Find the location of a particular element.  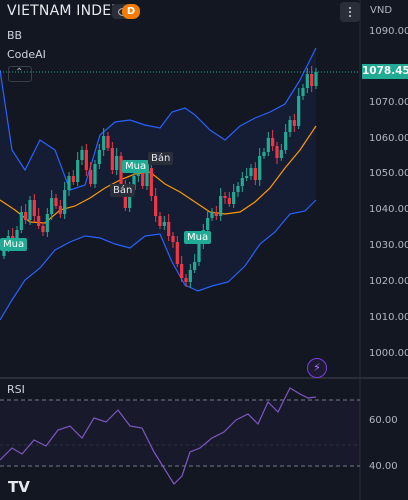

price-axis-label: 1050.00 is located at coordinates (388, 173).